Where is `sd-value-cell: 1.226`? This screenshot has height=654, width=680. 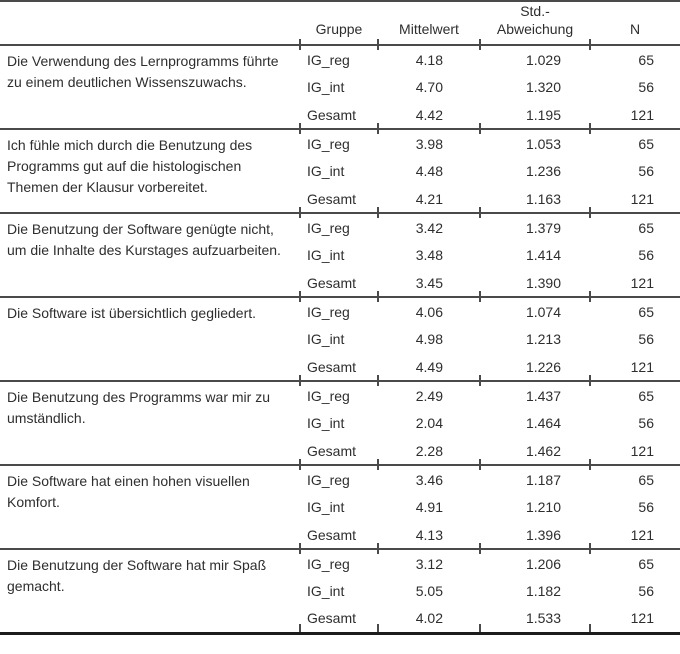
sd-value-cell: 1.226 is located at coordinates (543, 366).